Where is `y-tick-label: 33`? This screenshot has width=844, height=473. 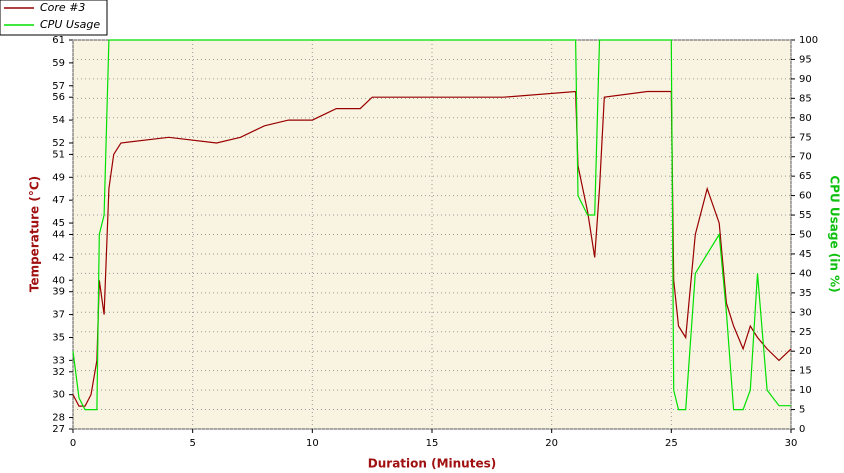 y-tick-label: 33 is located at coordinates (58, 360).